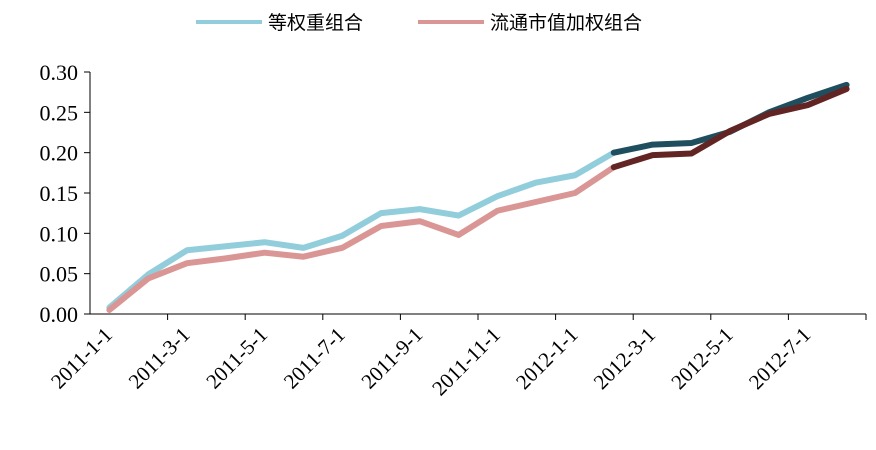 The width and height of the screenshot is (876, 450). Describe the element at coordinates (546, 358) in the screenshot. I see `x-tick-label: 2012-1-1` at that location.